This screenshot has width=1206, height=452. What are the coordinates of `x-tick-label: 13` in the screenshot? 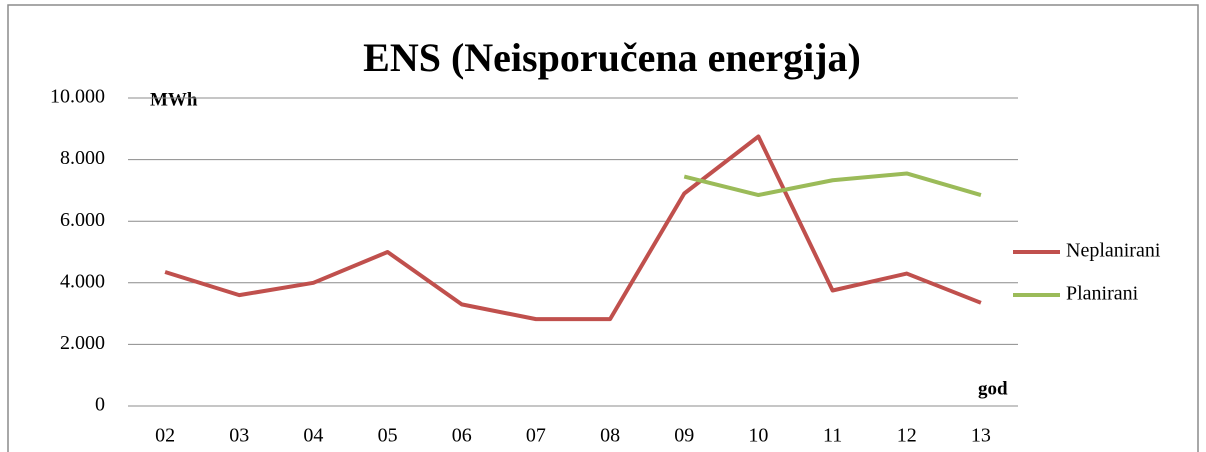 It's located at (981, 436).